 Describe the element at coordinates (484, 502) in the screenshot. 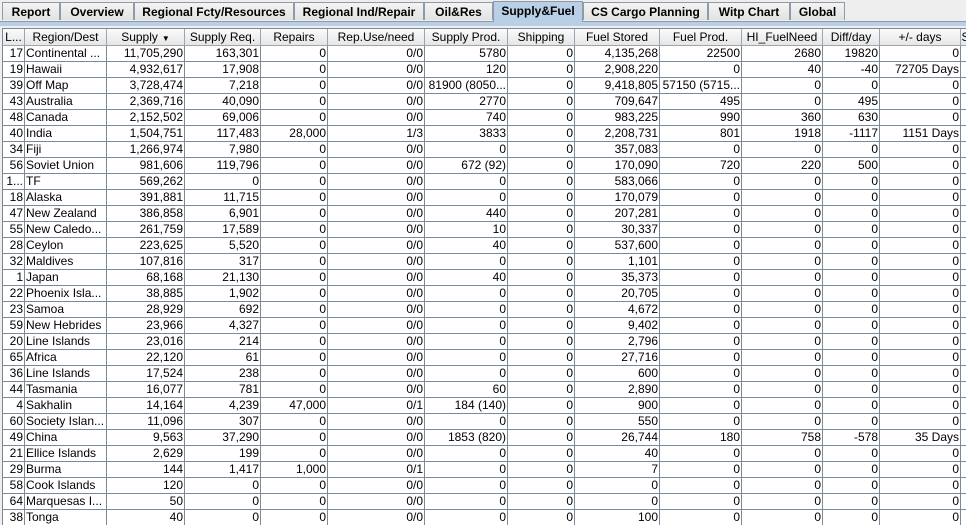

I see `table-row: 64 Marquesas I... 50 0 0 0/0 0 0 0 0 0 0 0` at that location.